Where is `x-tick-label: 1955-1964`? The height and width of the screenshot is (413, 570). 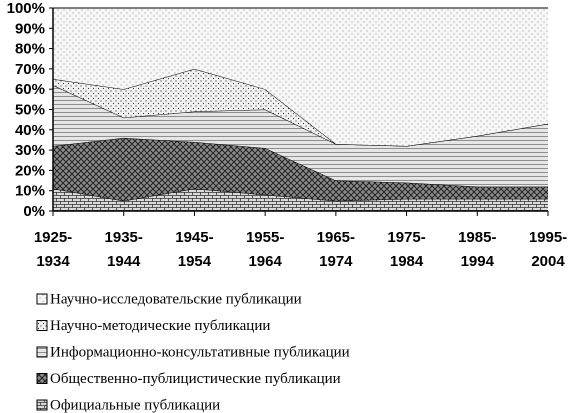 x-tick-label: 1955-1964 is located at coordinates (265, 249).